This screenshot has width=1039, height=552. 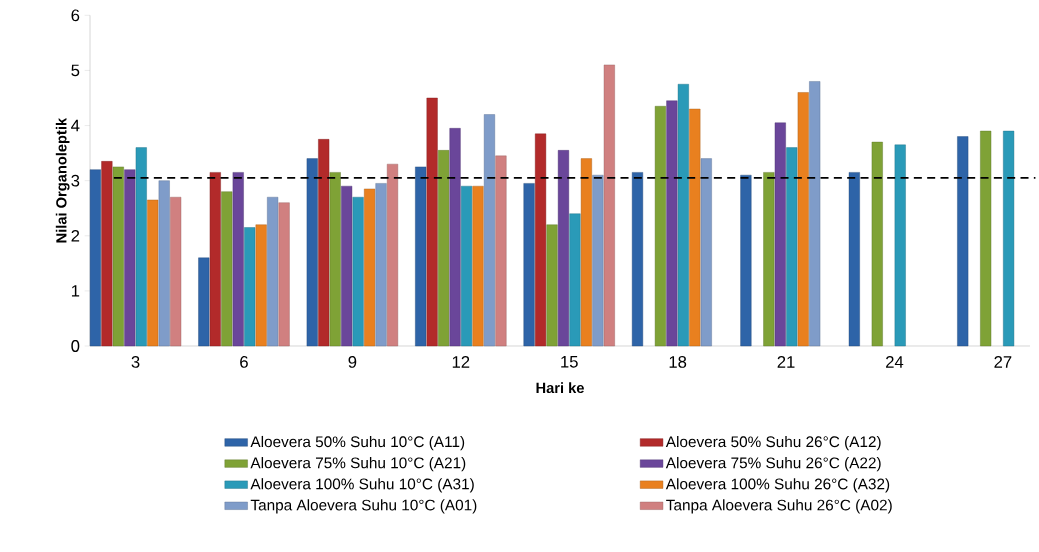 What do you see at coordinates (352, 362) in the screenshot?
I see `x-tick-label: 9` at bounding box center [352, 362].